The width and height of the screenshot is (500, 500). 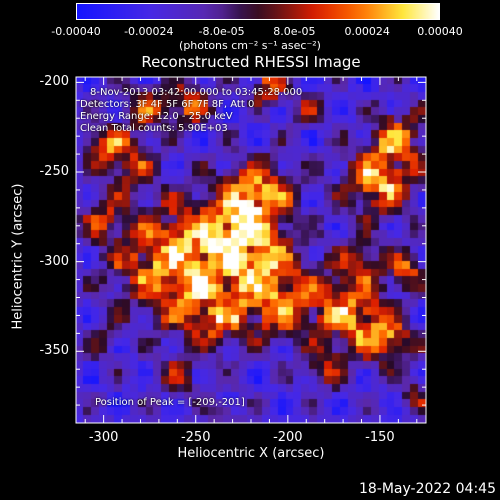 I want to click on x-tick-label: -200, so click(x=288, y=437).